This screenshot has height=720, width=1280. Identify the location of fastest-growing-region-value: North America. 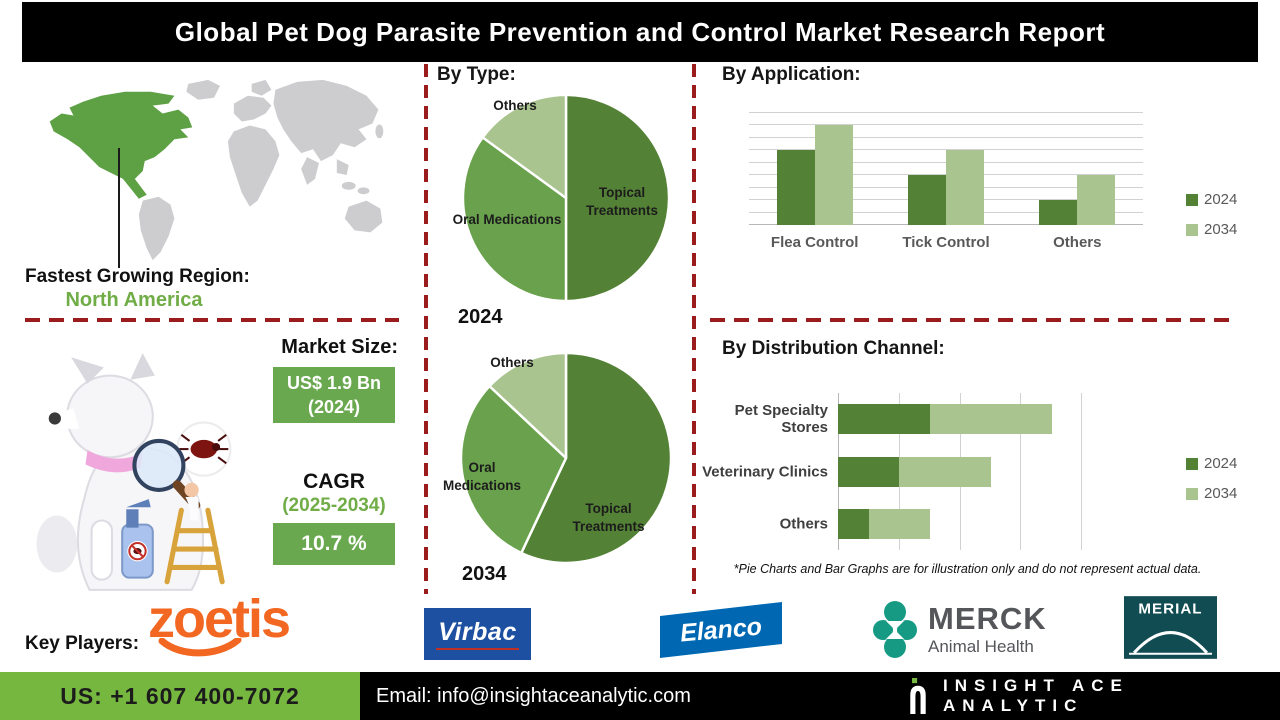
(134, 300).